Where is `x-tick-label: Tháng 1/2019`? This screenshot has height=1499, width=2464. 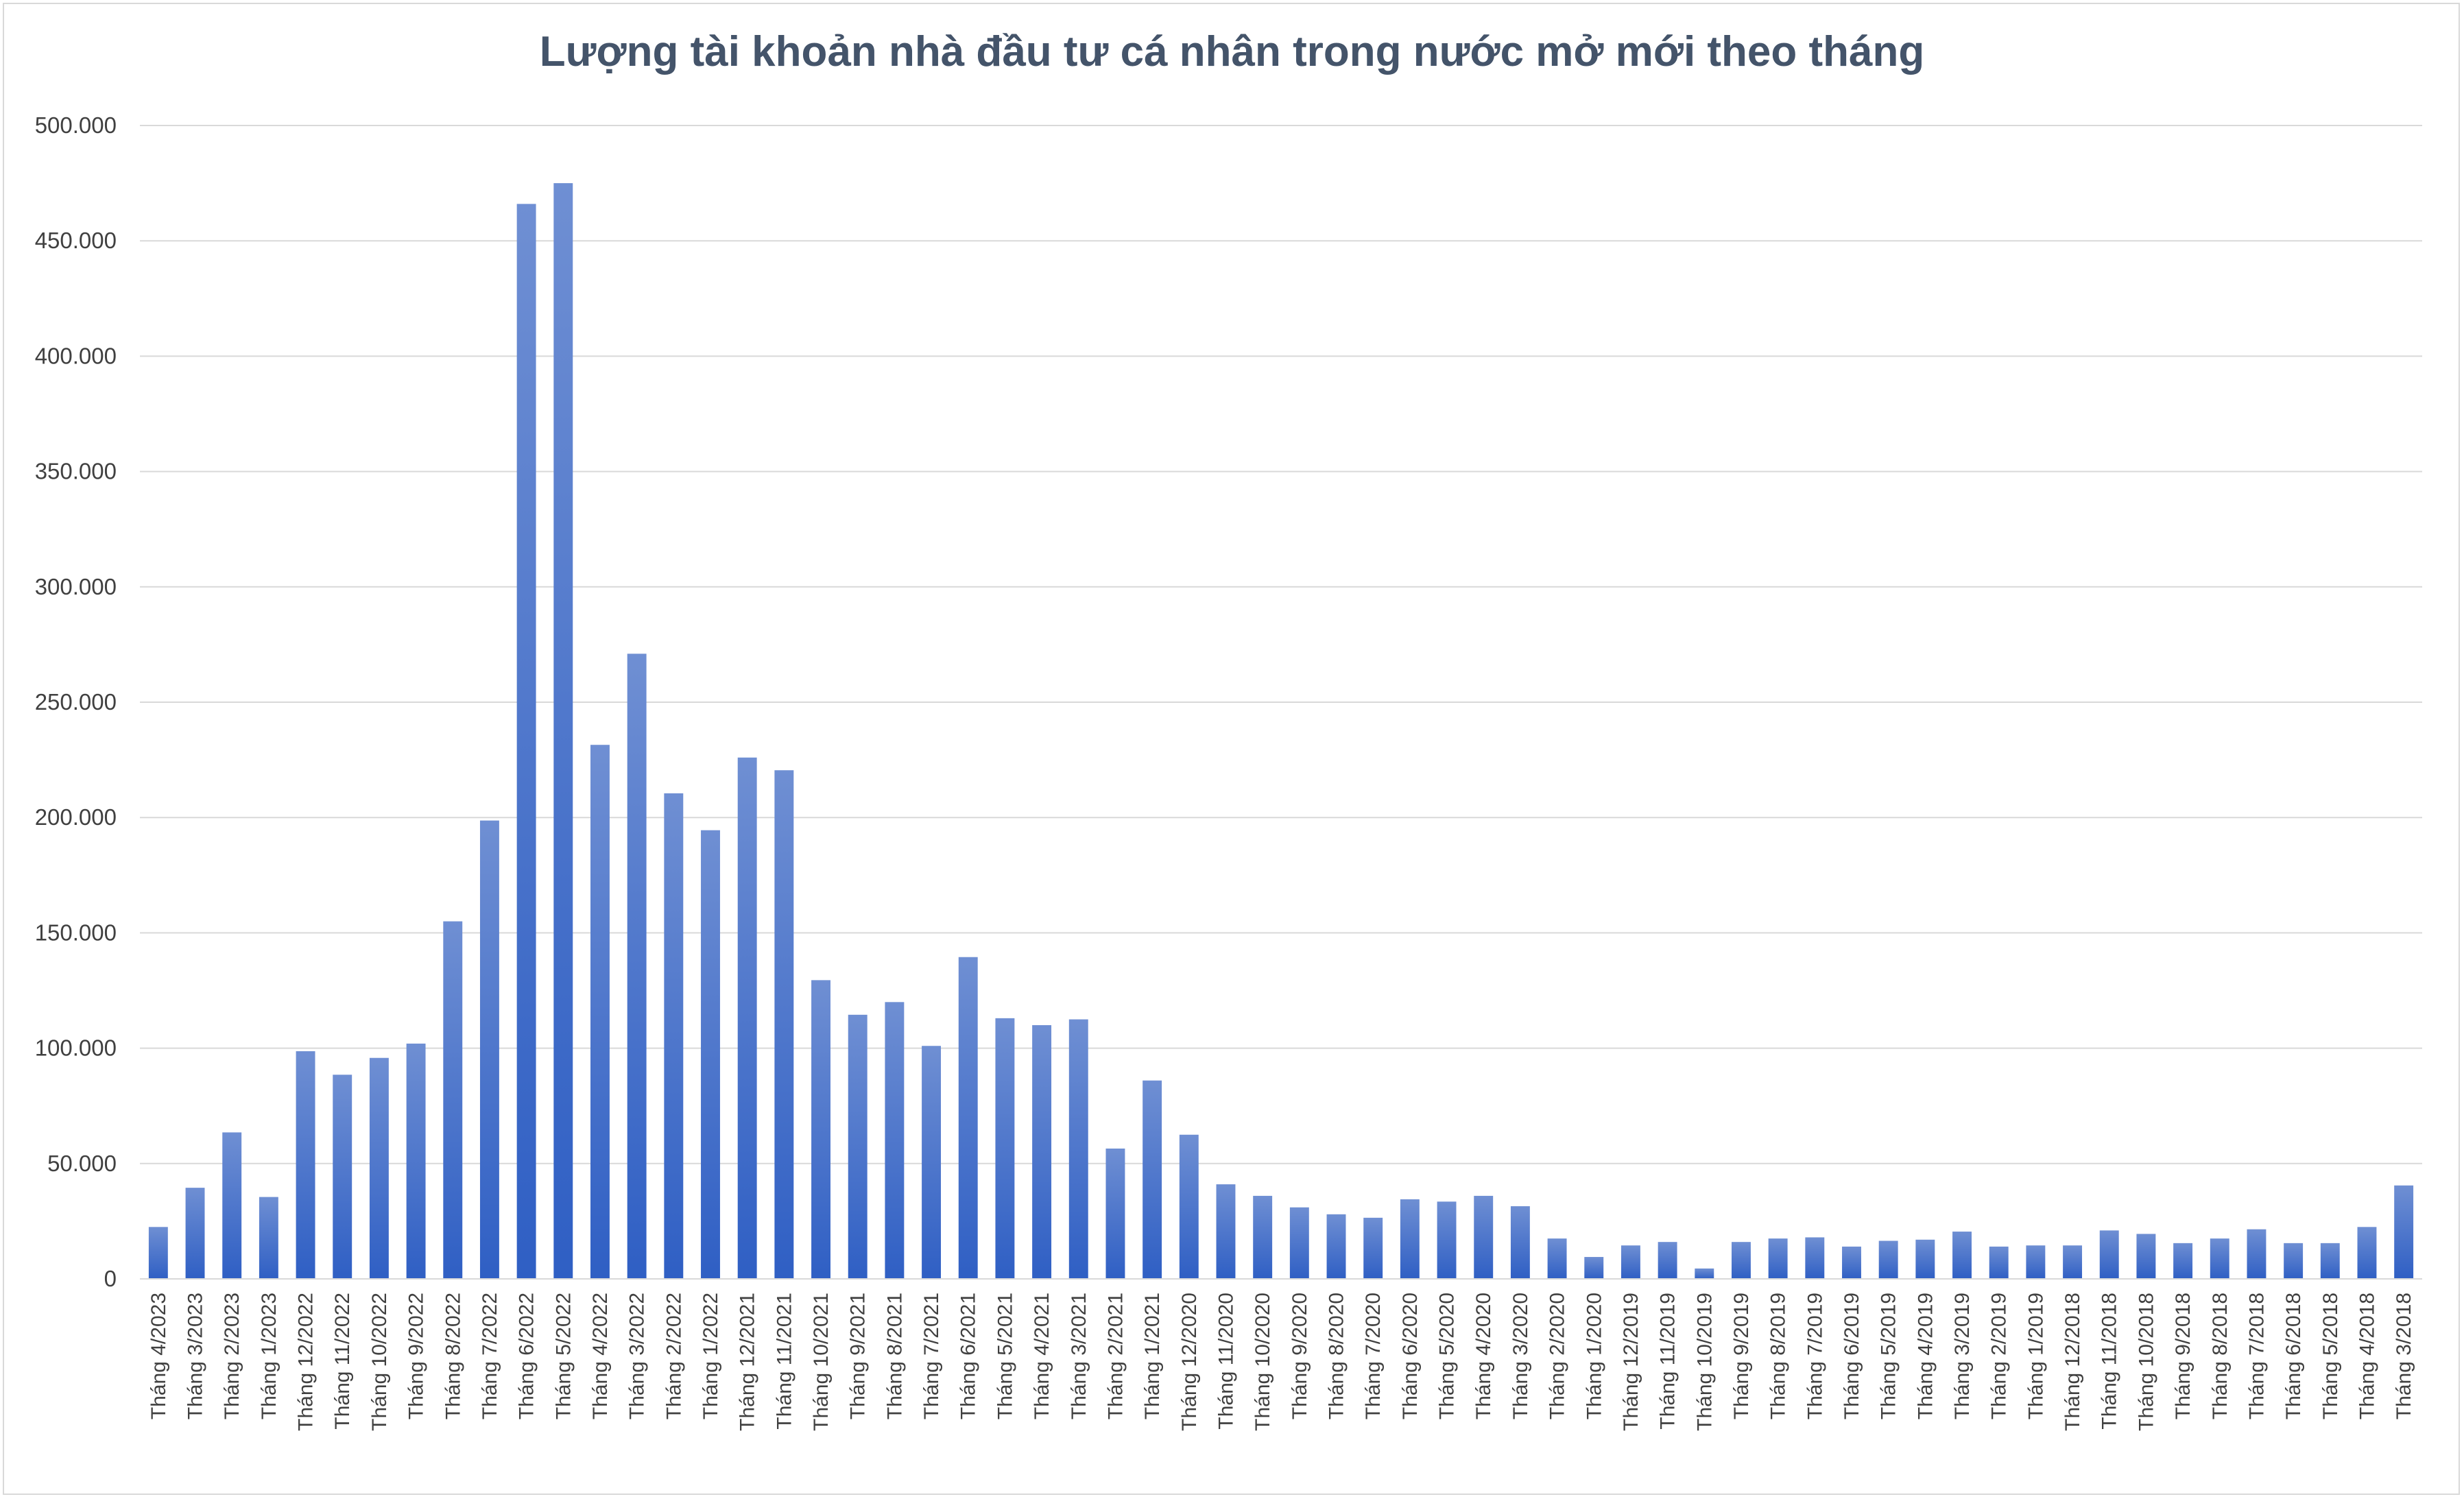
x-tick-label: Tháng 1/2019 is located at coordinates (2035, 1356).